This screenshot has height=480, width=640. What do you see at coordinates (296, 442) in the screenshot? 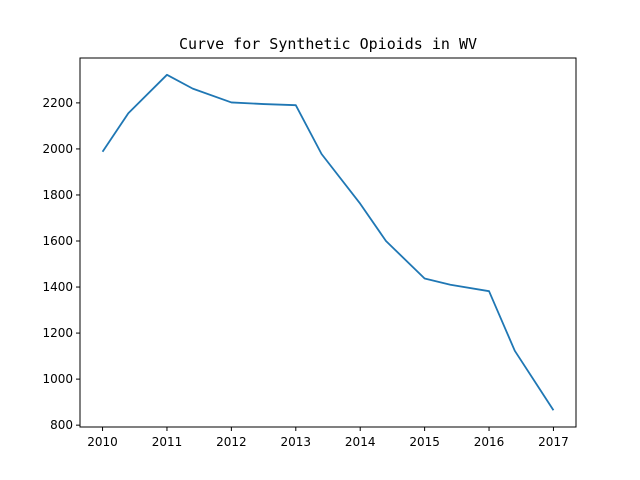
I see `x-tick-label: 2013` at bounding box center [296, 442].